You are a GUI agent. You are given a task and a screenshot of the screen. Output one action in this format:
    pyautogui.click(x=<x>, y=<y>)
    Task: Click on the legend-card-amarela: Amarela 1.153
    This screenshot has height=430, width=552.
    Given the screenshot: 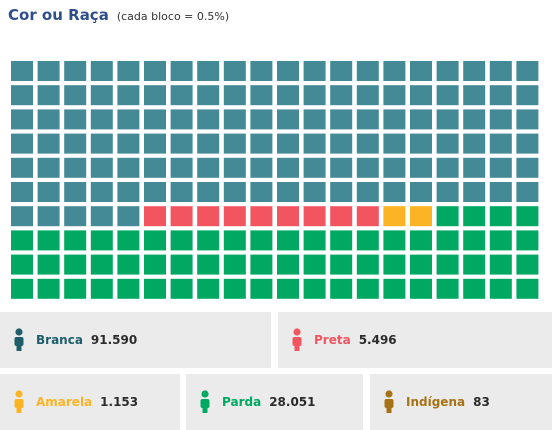 What is the action you would take?
    pyautogui.click(x=90, y=402)
    